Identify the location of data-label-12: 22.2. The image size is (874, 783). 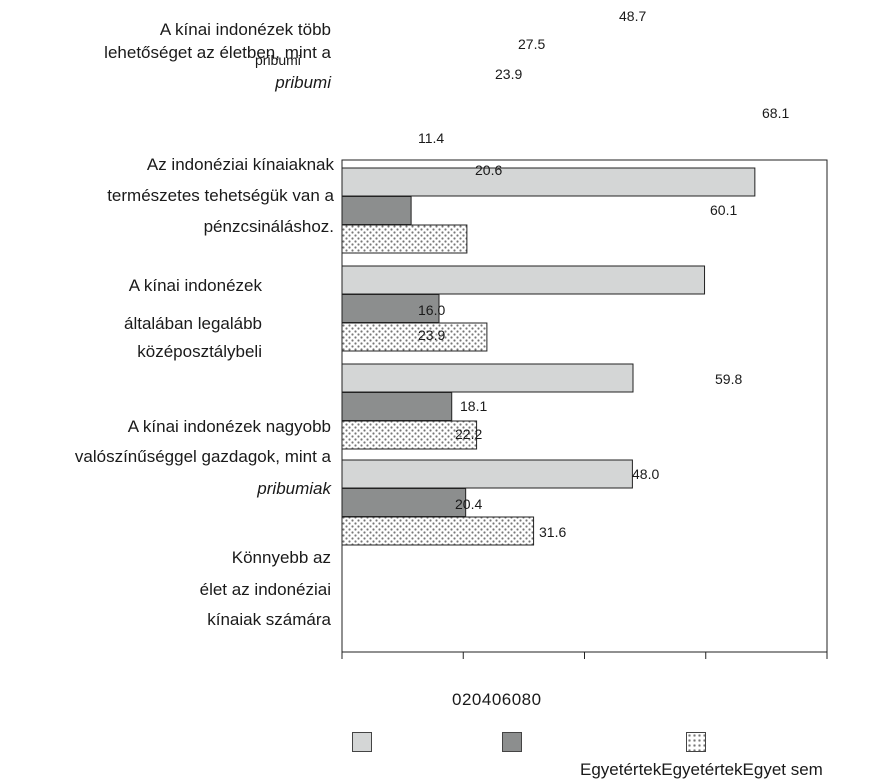
(469, 434).